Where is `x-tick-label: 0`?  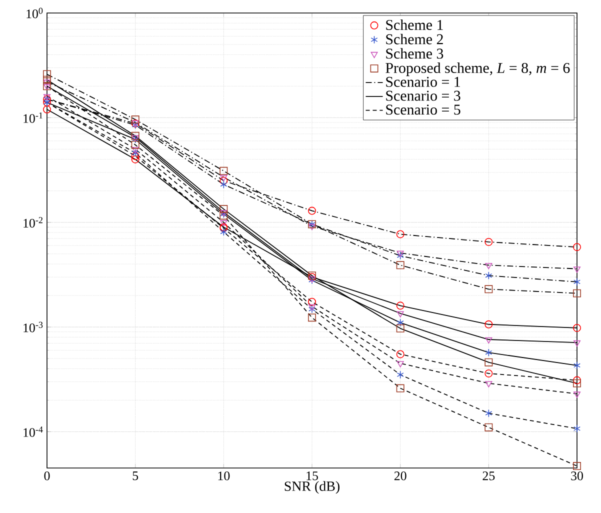
x-tick-label: 0 is located at coordinates (47, 476).